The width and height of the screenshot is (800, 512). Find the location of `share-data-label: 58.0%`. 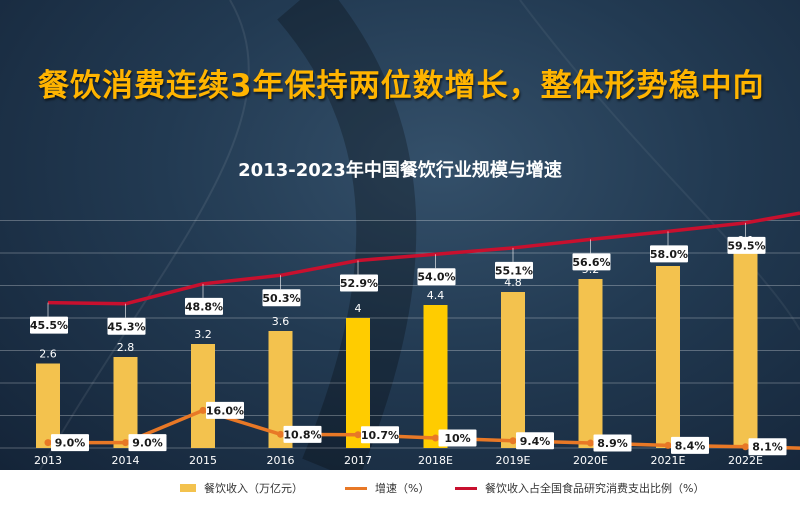

share-data-label: 58.0% is located at coordinates (669, 254).